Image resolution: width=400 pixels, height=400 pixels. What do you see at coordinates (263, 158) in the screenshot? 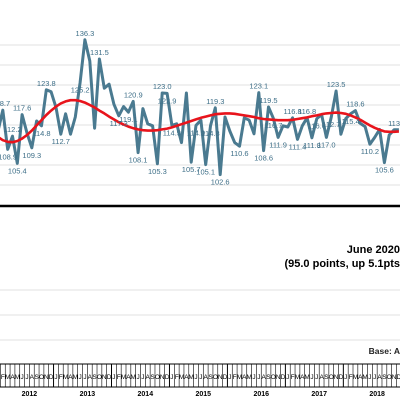
I see `data-label: 108.6` at bounding box center [263, 158].